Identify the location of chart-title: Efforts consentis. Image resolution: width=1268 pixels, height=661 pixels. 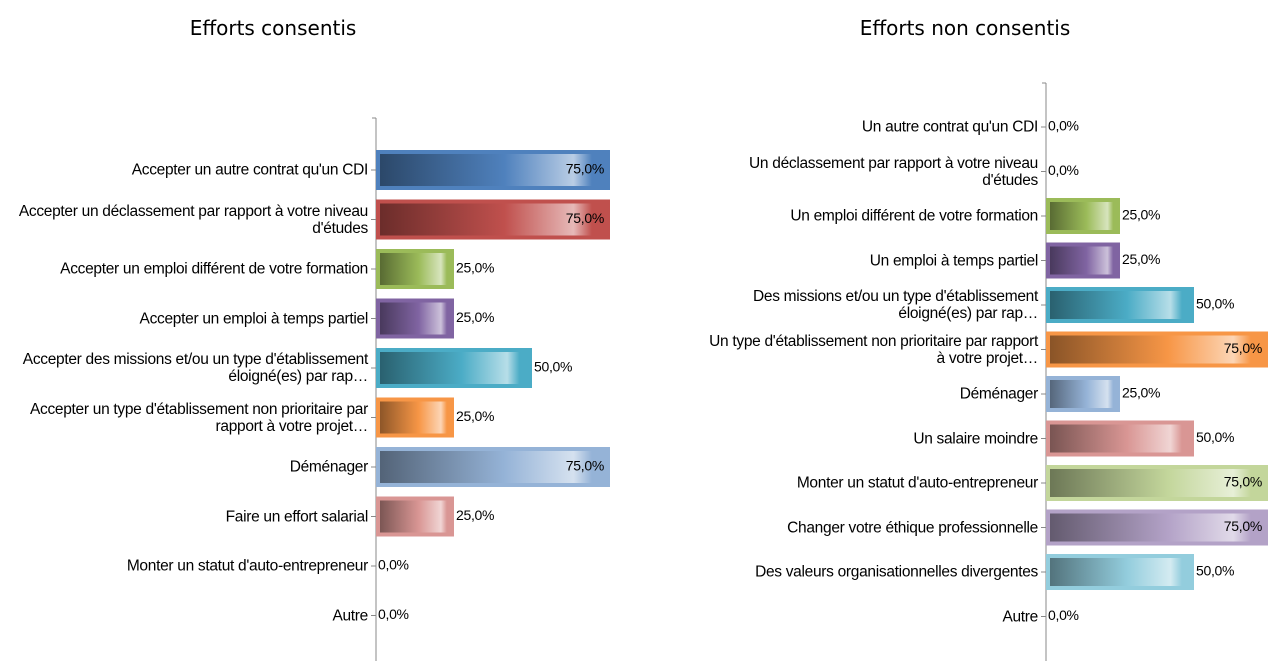
(273, 28).